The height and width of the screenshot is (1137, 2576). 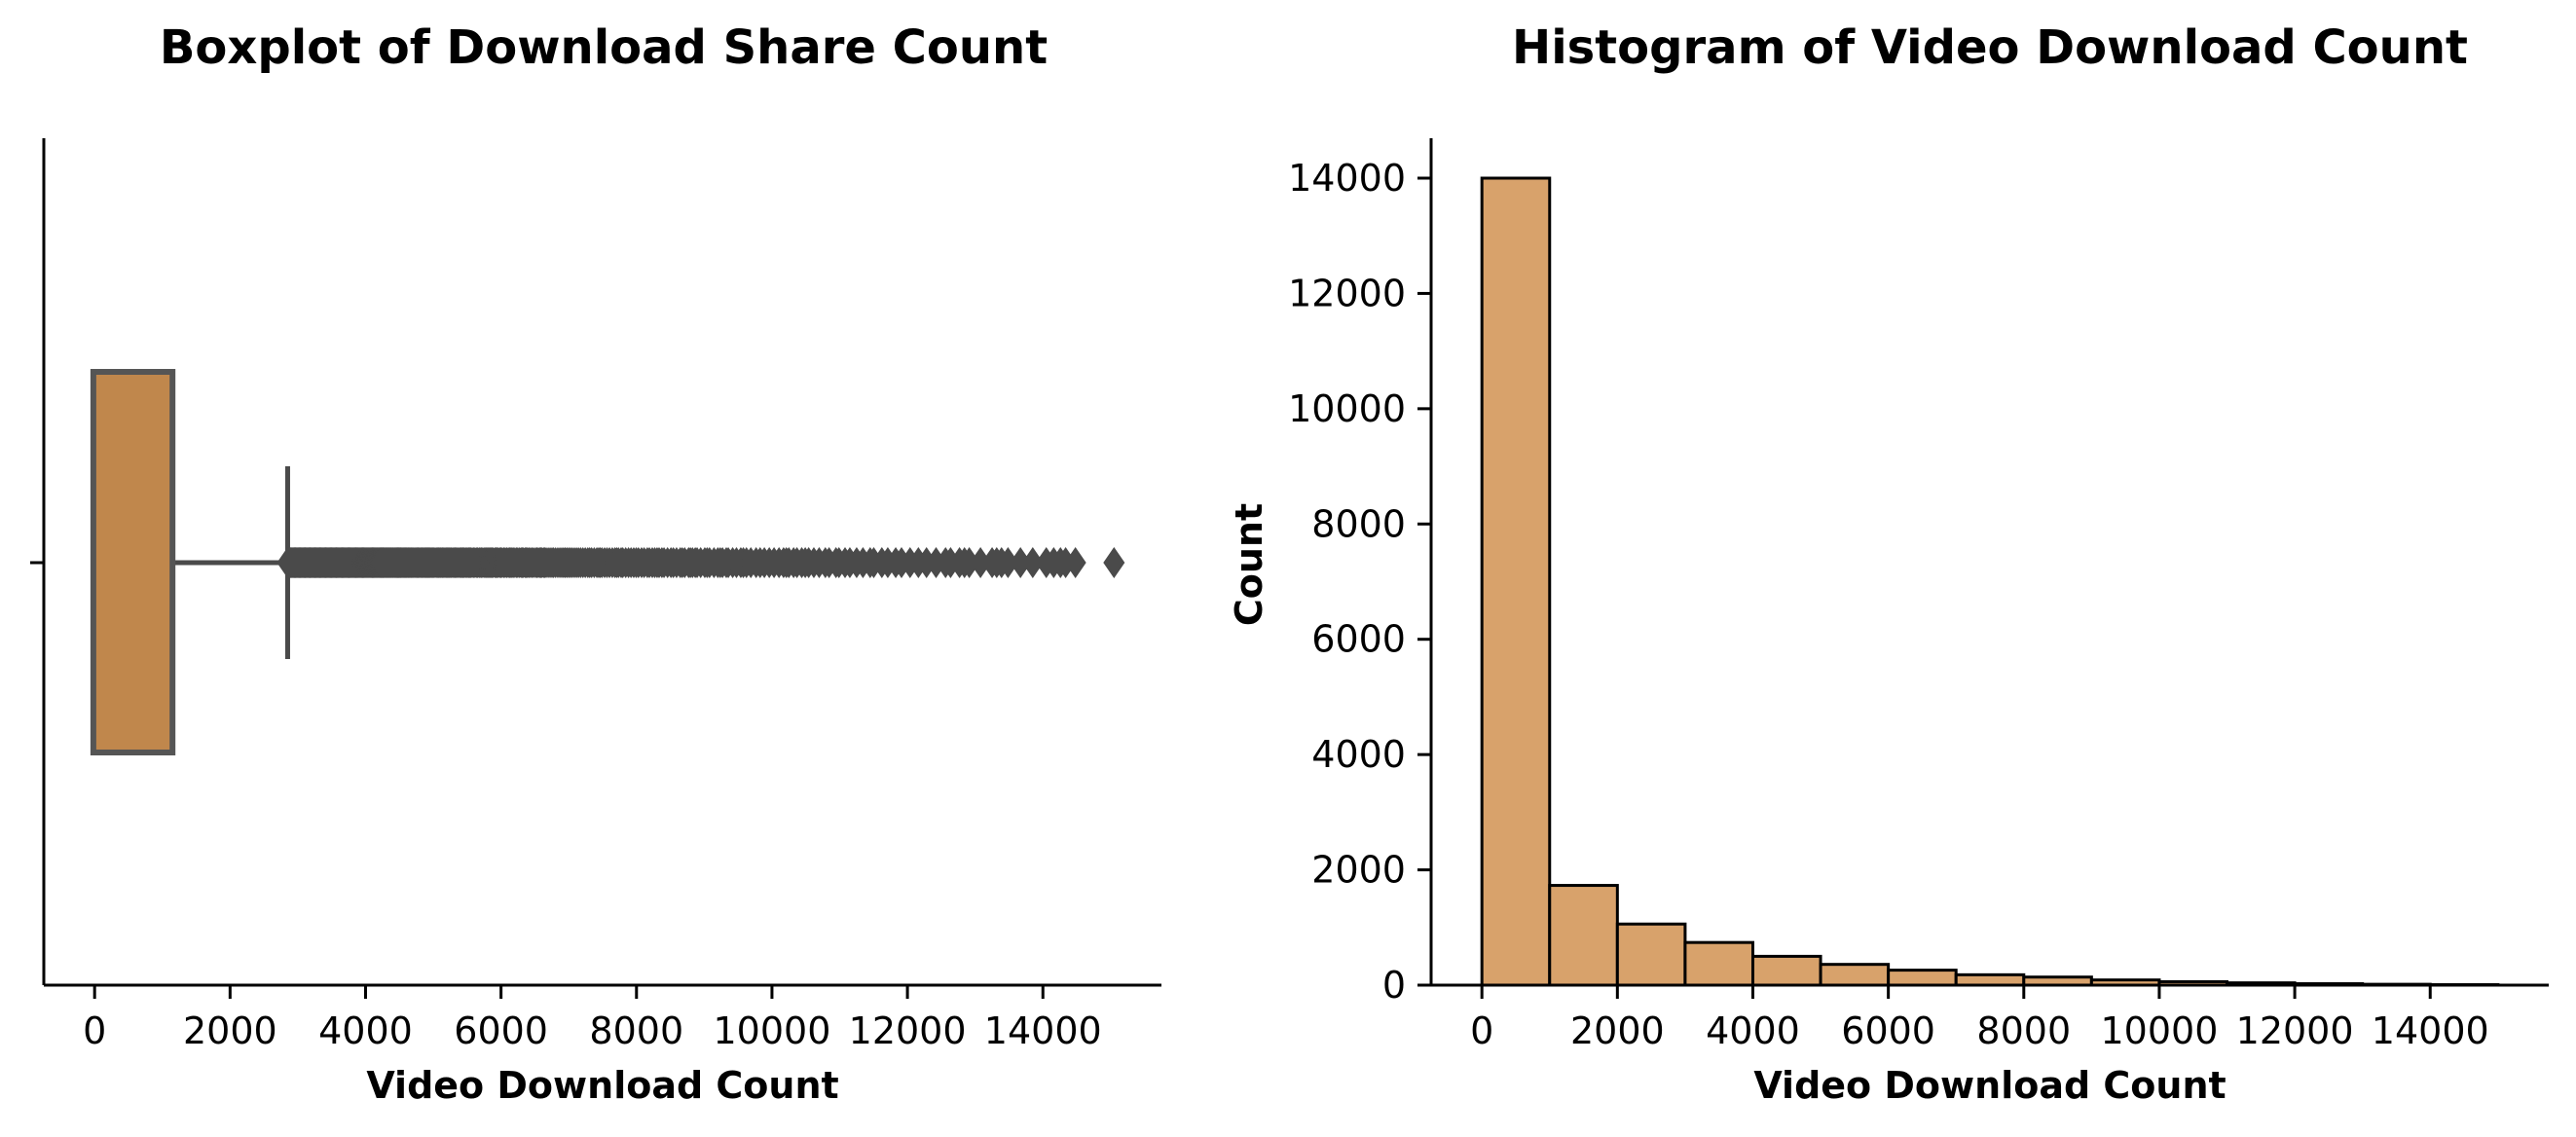 I want to click on boxplot-title: Boxplot of Download Share Count, so click(x=604, y=48).